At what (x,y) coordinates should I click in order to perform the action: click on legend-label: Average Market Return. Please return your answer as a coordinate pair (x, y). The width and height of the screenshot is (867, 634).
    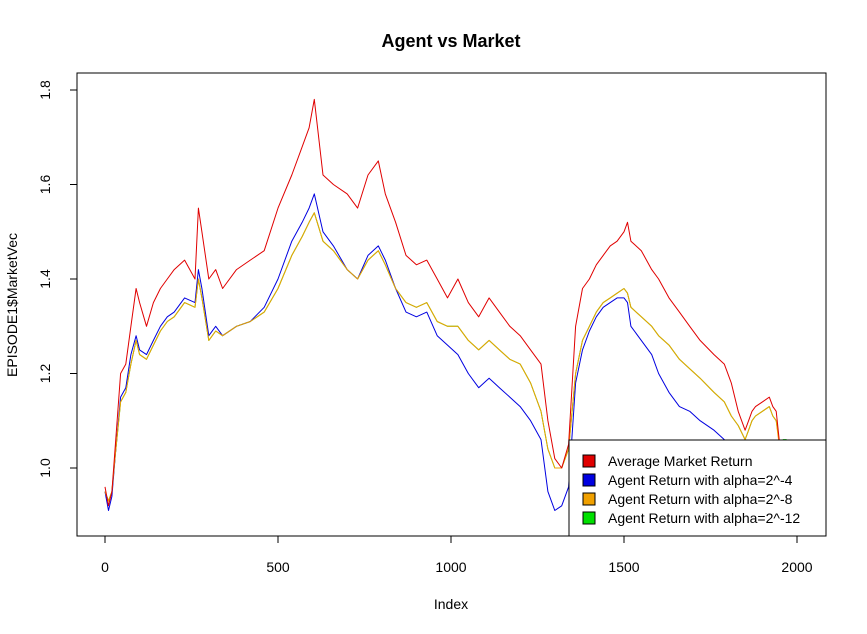
    Looking at the image, I should click on (680, 461).